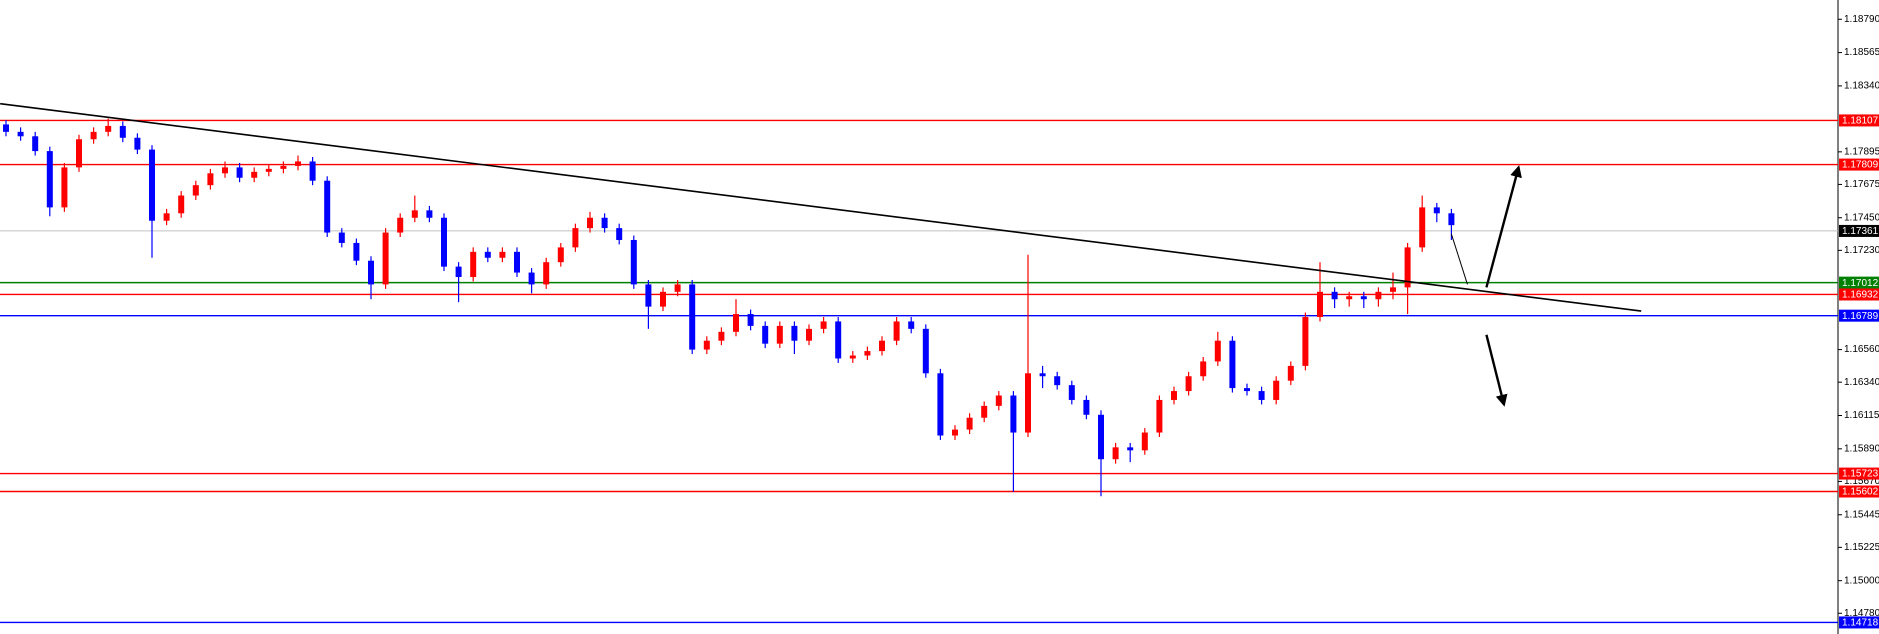 This screenshot has width=1879, height=634. I want to click on y-tick-label: 1.15225, so click(1861, 547).